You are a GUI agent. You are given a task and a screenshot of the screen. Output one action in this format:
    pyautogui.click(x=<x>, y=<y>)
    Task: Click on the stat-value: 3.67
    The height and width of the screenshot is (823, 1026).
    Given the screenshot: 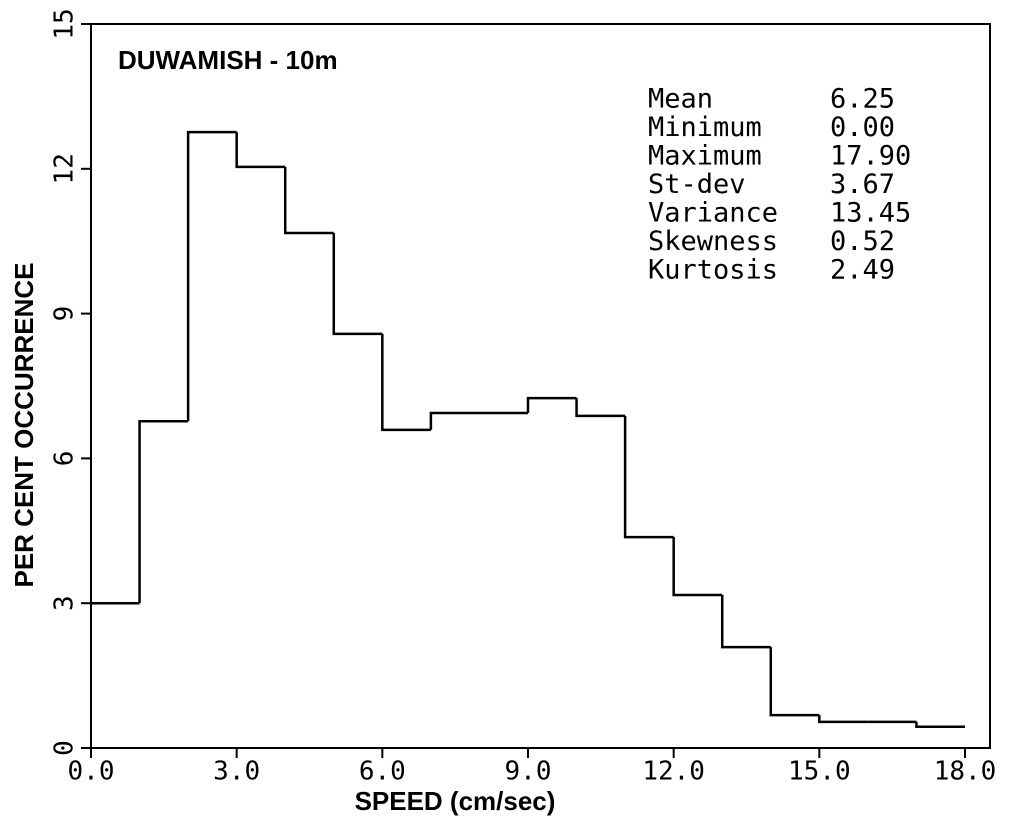 What is the action you would take?
    pyautogui.click(x=862, y=184)
    